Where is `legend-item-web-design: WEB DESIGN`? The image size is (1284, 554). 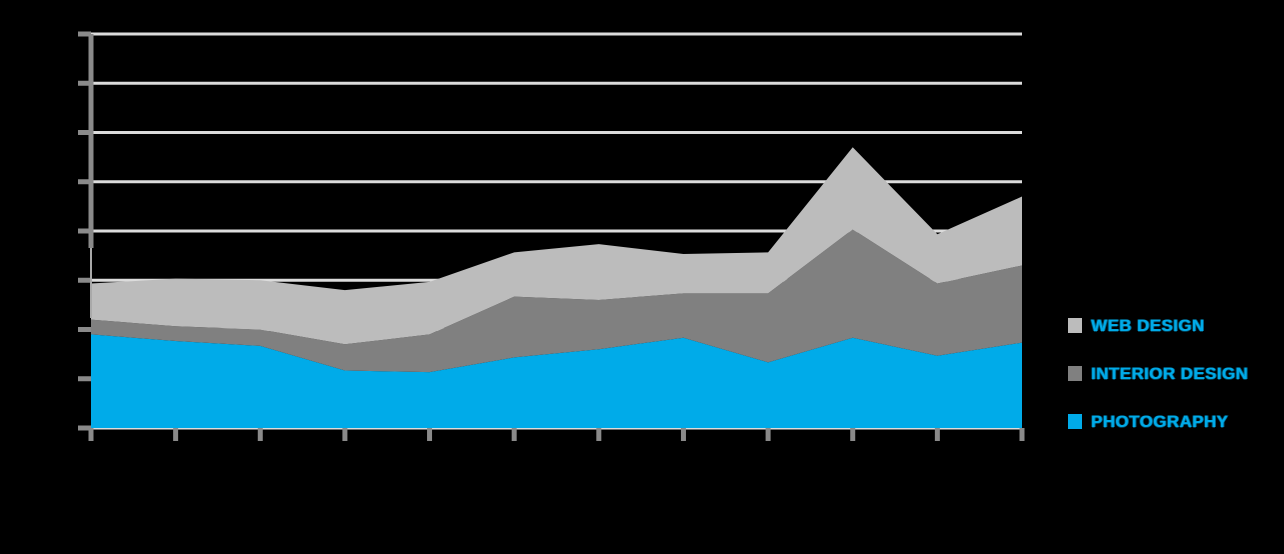 legend-item-web-design: WEB DESIGN is located at coordinates (1136, 325).